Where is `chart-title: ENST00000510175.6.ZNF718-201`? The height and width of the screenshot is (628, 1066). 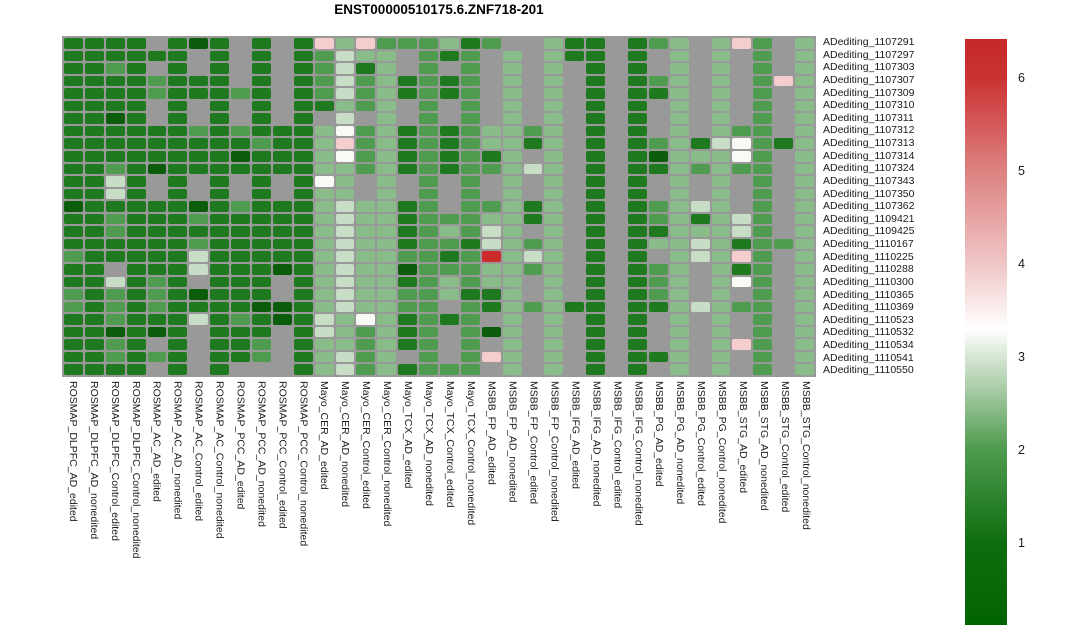 chart-title: ENST00000510175.6.ZNF718-201 is located at coordinates (439, 9).